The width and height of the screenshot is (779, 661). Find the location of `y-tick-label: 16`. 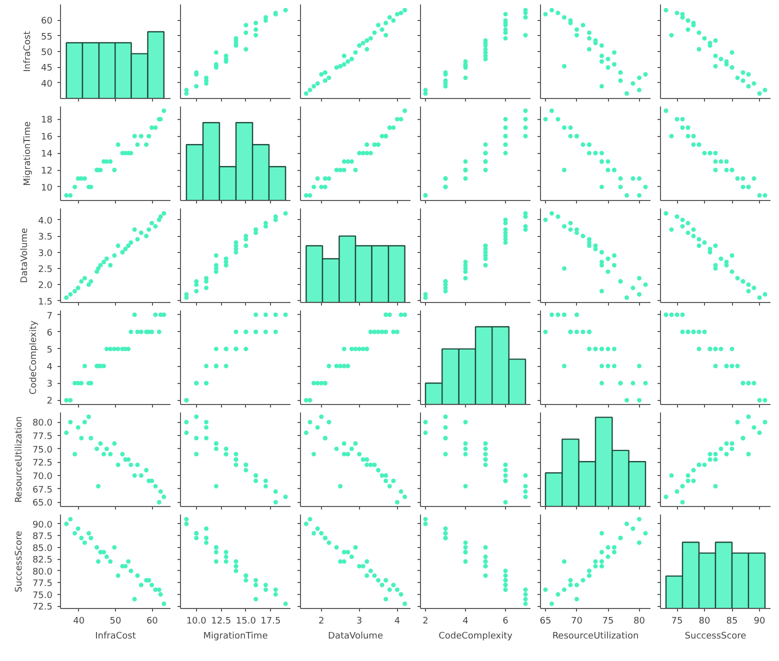

y-tick-label: 16 is located at coordinates (47, 137).